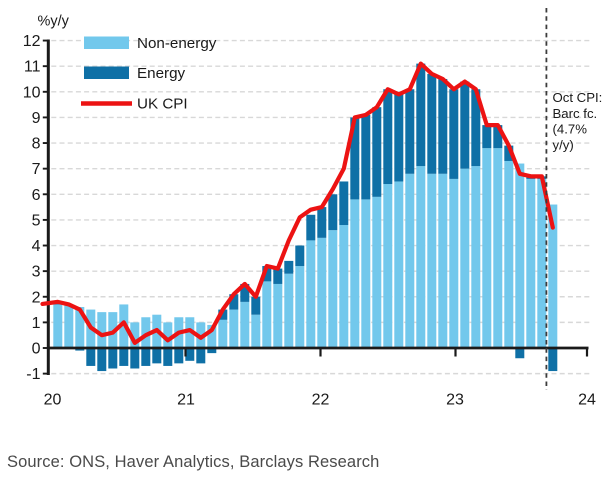  What do you see at coordinates (106, 42) in the screenshot?
I see `legend-swatch-non-energy` at bounding box center [106, 42].